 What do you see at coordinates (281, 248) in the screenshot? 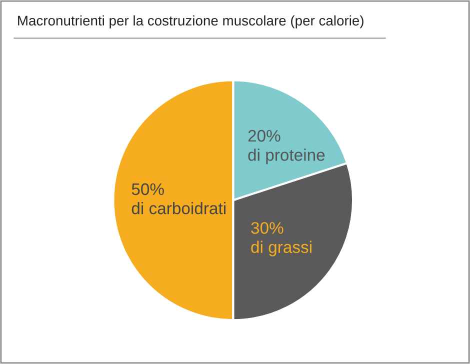
I see `slice-label: di grassi` at bounding box center [281, 248].